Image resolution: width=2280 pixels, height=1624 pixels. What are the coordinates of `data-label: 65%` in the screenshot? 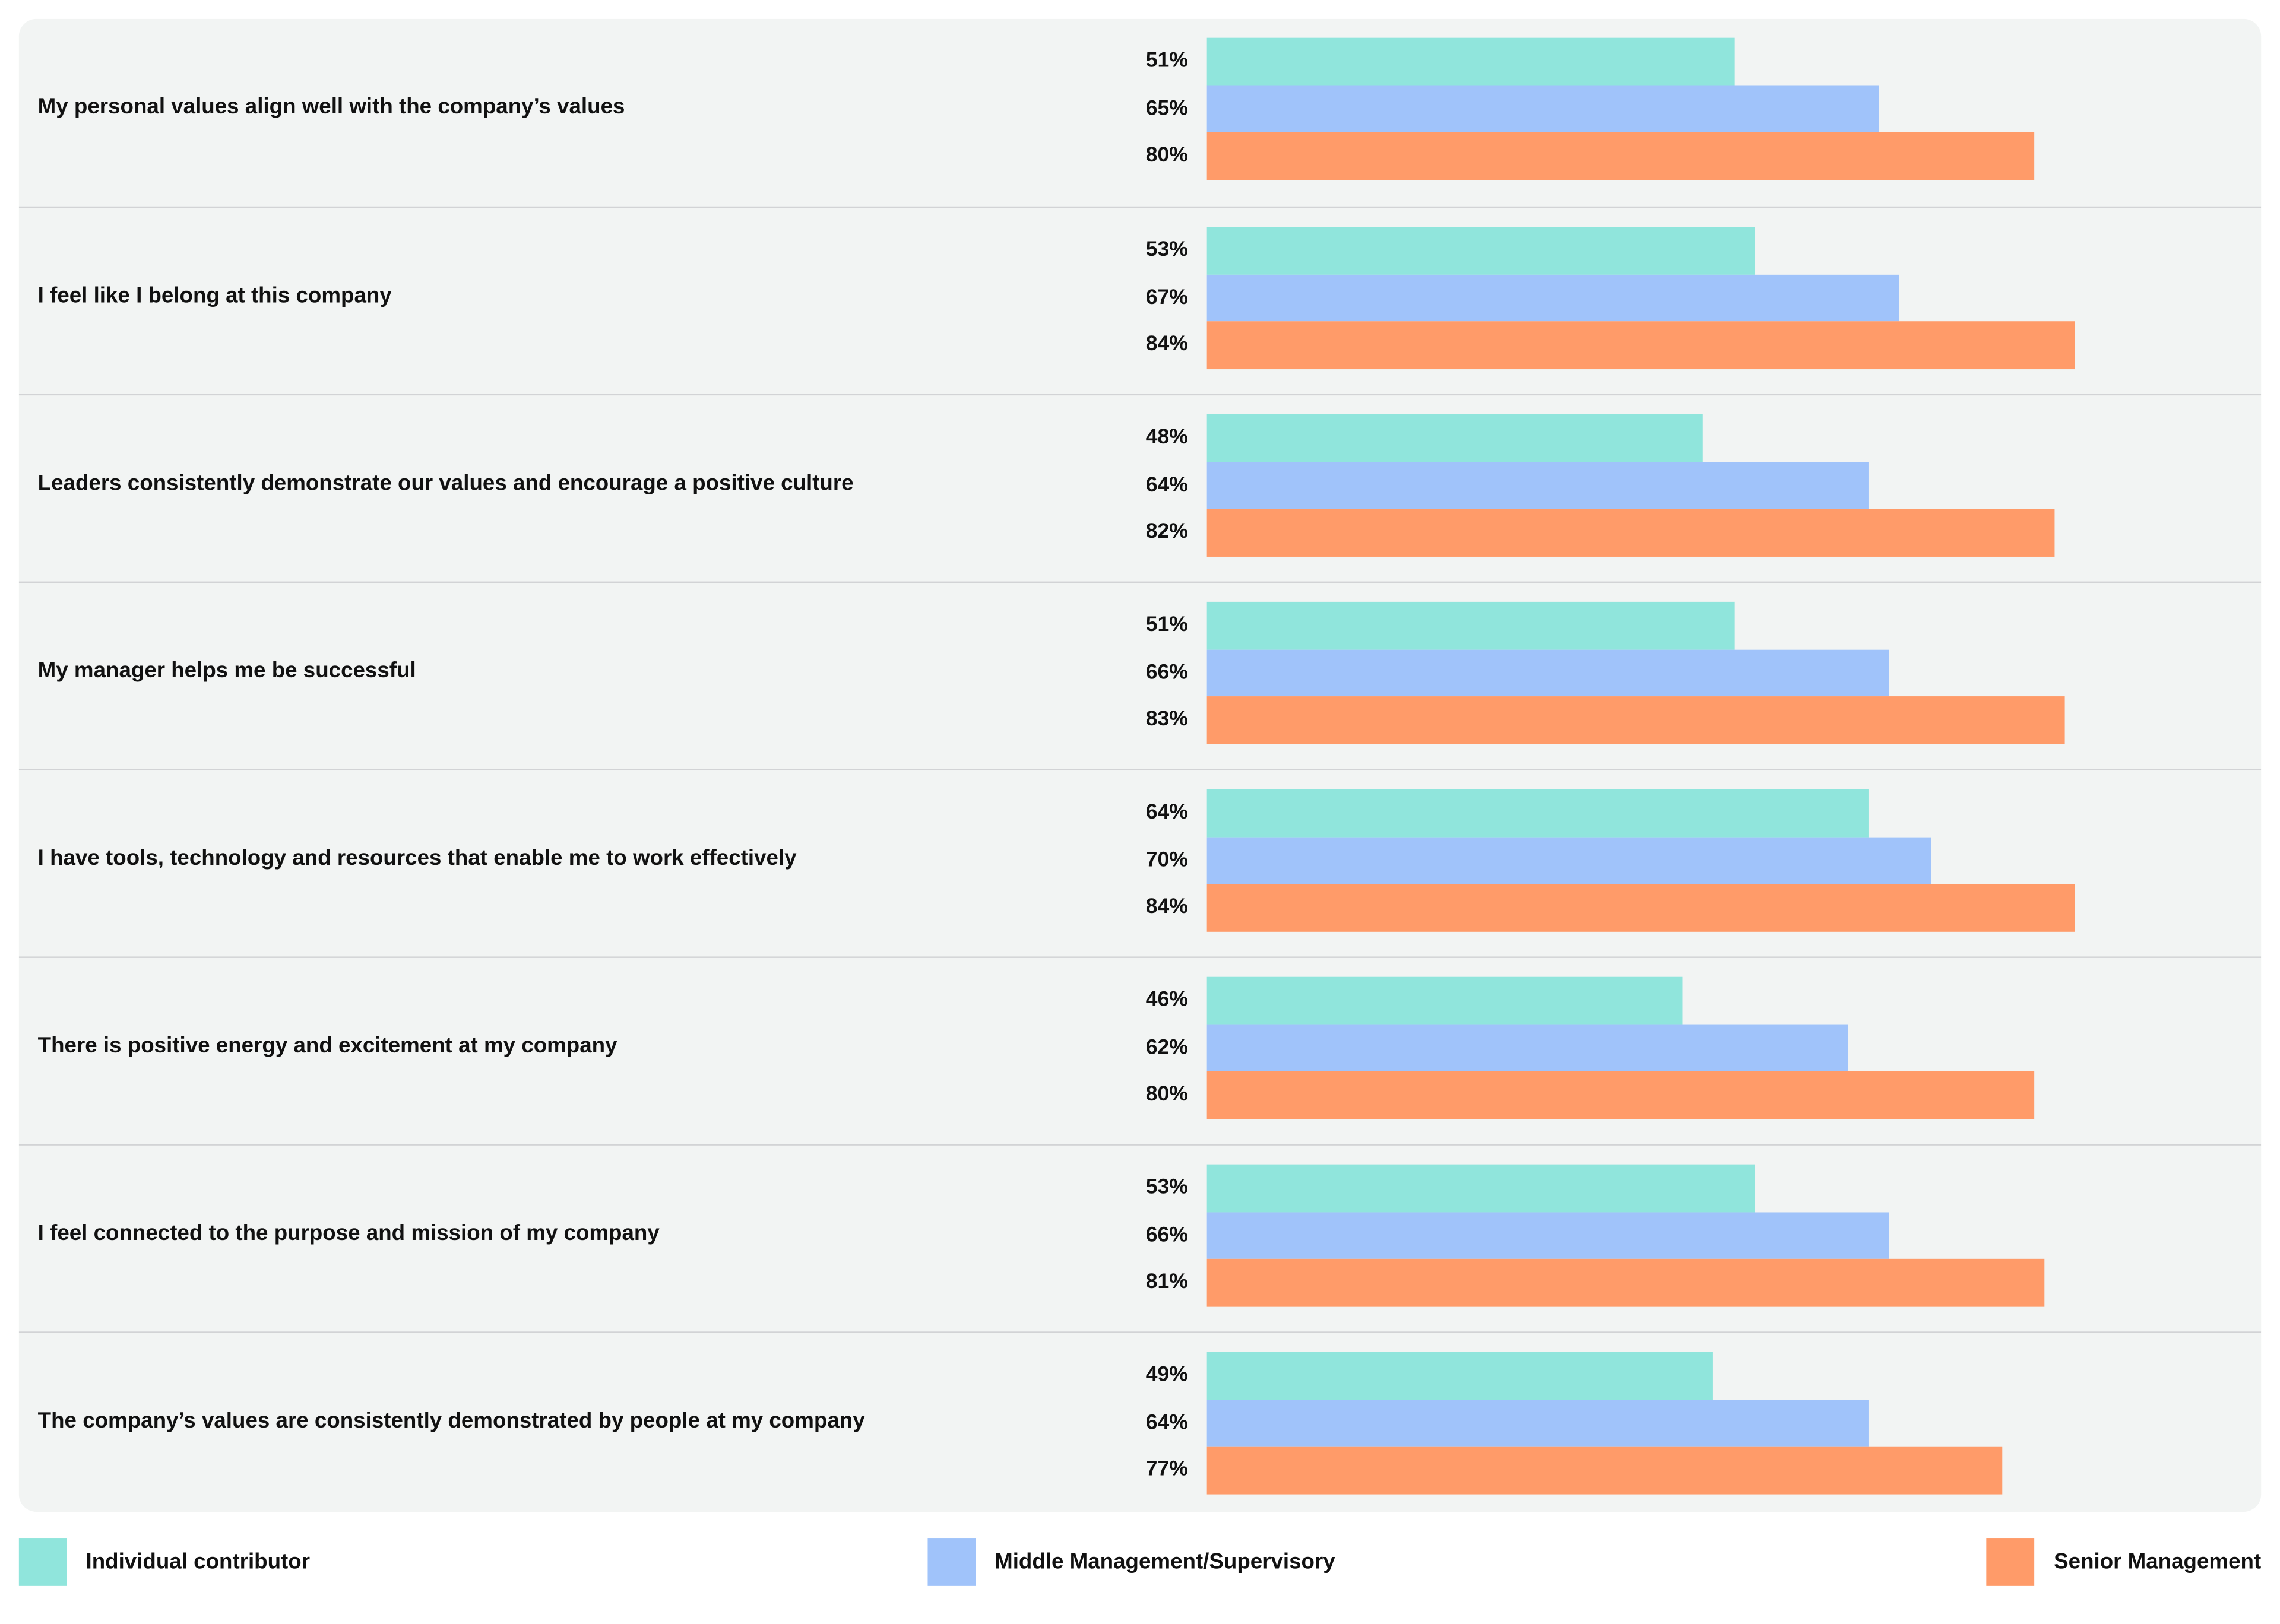 It's located at (1166, 108).